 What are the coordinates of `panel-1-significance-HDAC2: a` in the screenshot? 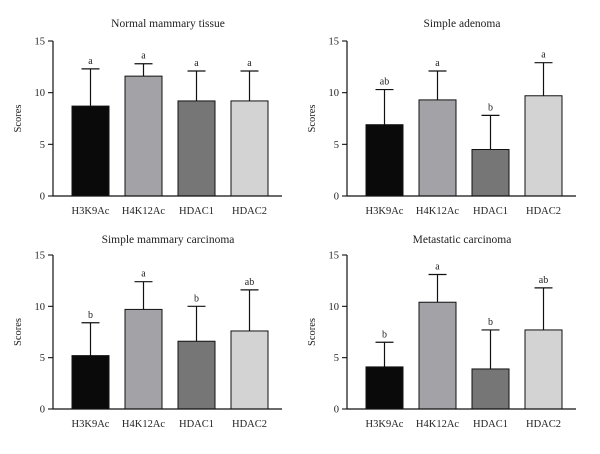 It's located at (249, 63).